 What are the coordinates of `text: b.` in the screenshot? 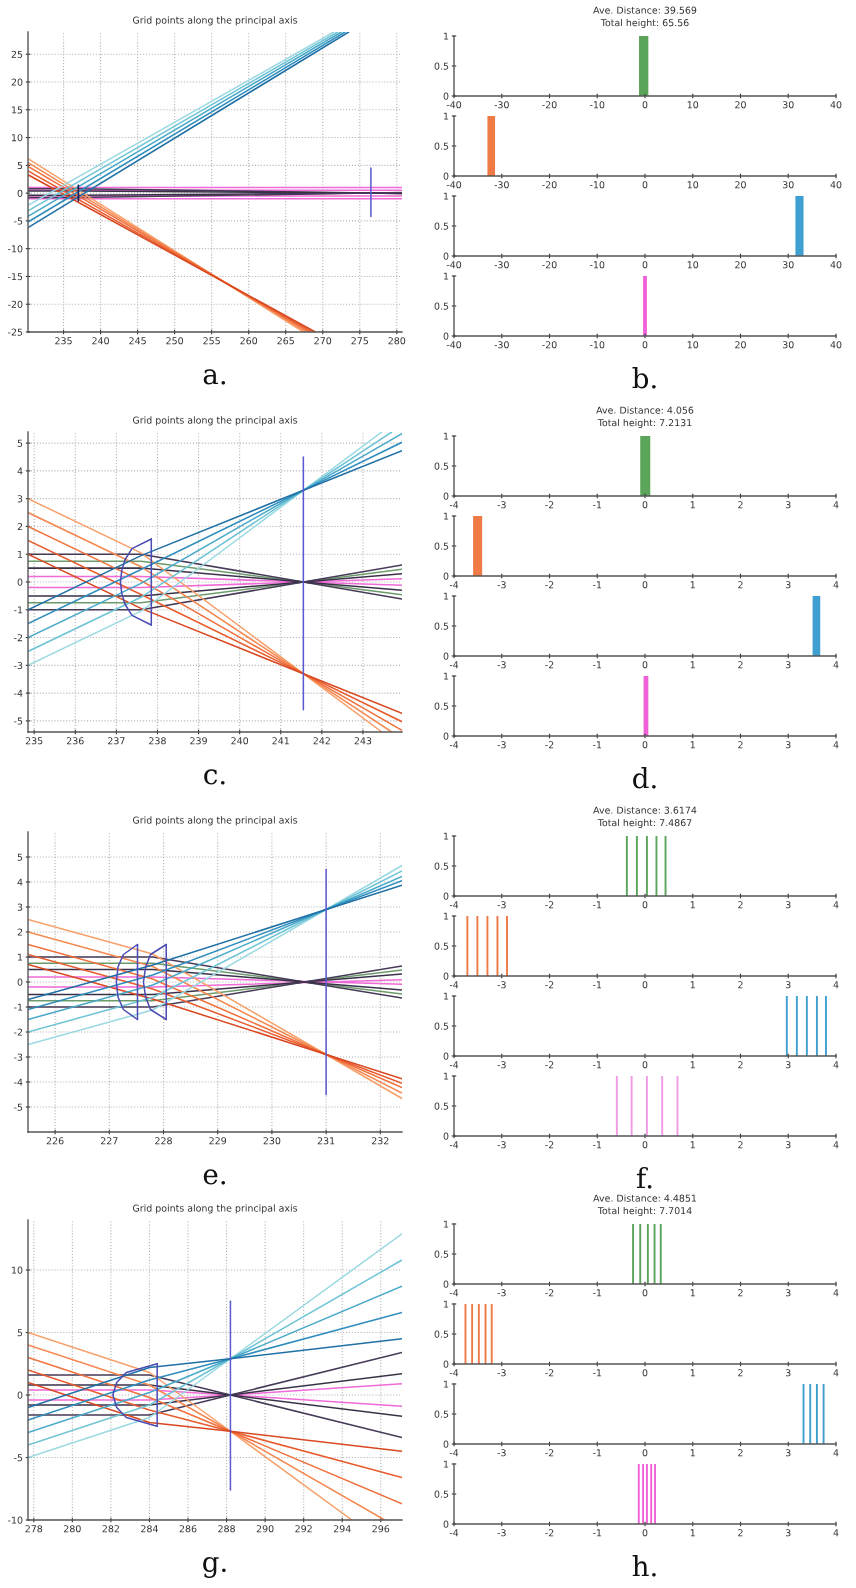 It's located at (644, 378).